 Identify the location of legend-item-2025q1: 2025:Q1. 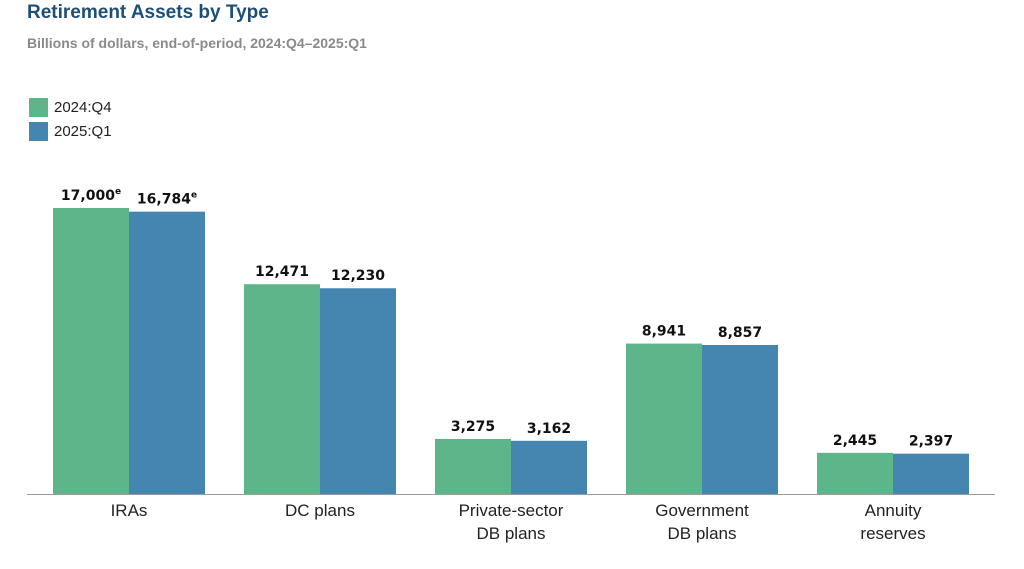
(70, 131).